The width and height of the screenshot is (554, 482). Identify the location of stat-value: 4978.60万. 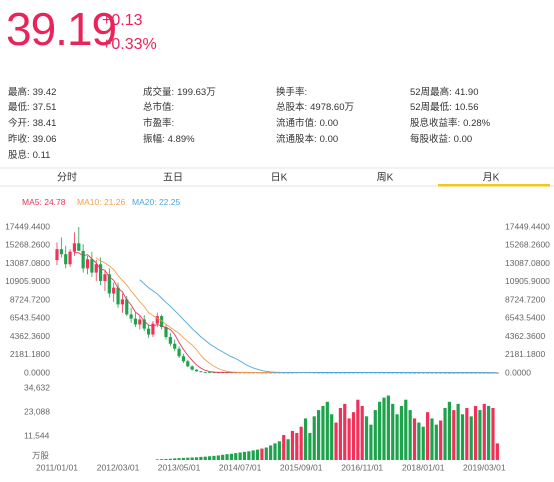
(332, 107).